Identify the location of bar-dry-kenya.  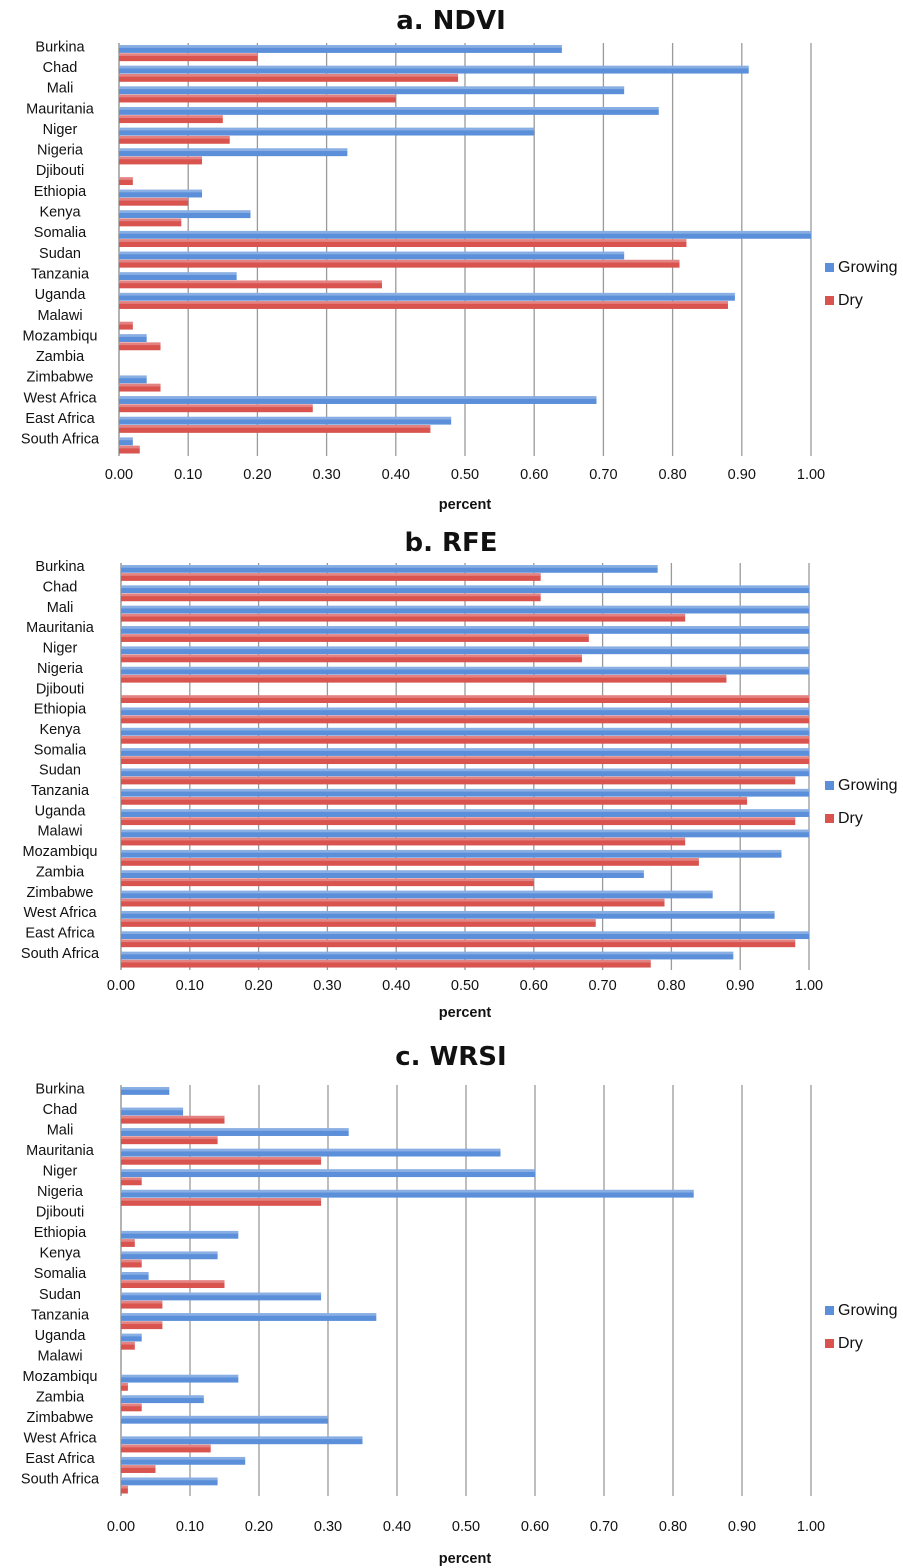
(131, 1263).